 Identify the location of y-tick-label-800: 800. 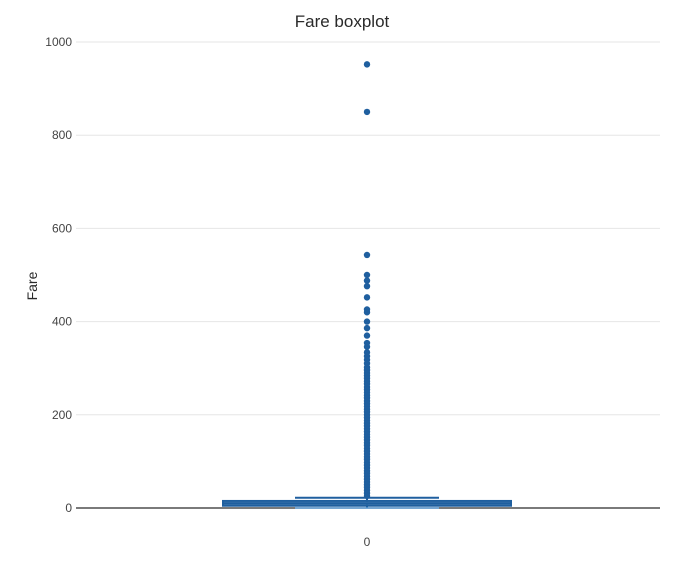
(62, 135).